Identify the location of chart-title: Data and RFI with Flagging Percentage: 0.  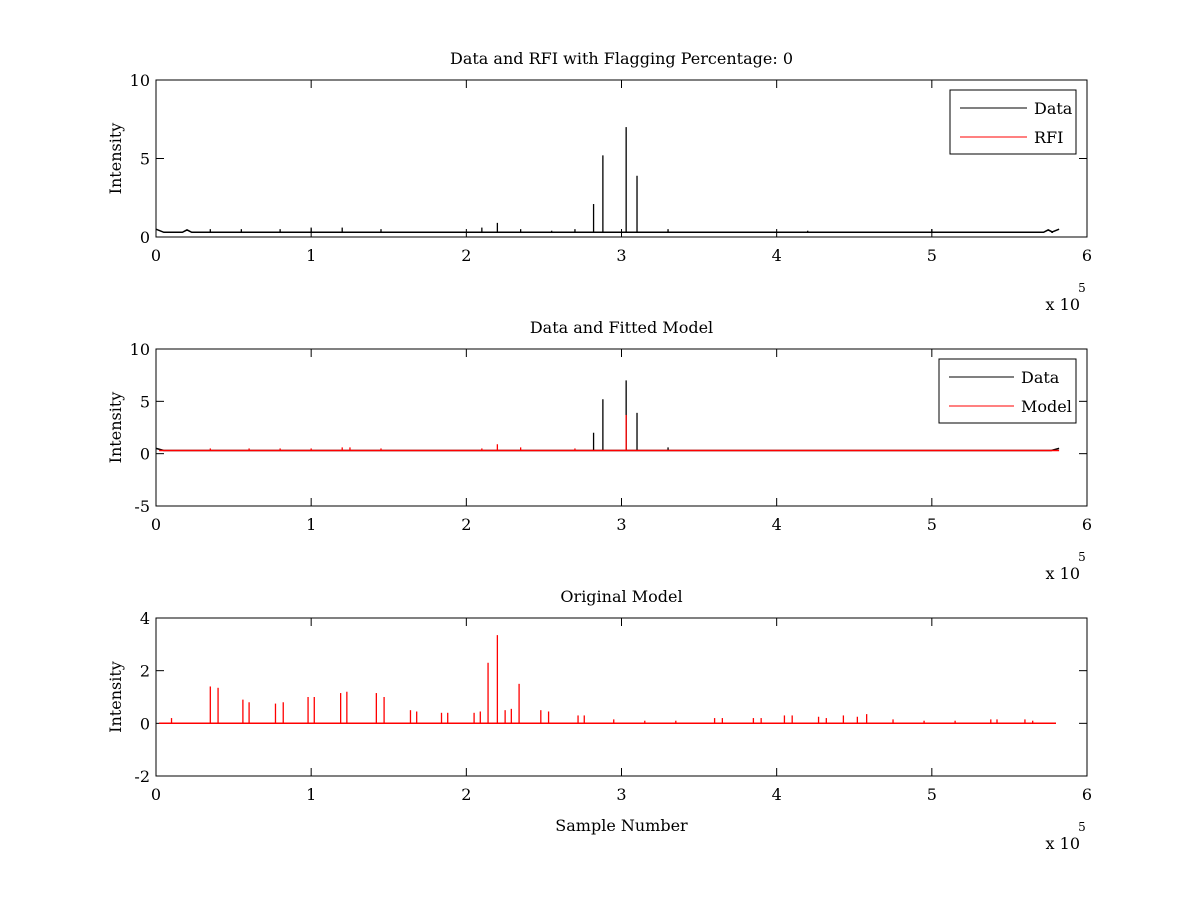
(621, 58).